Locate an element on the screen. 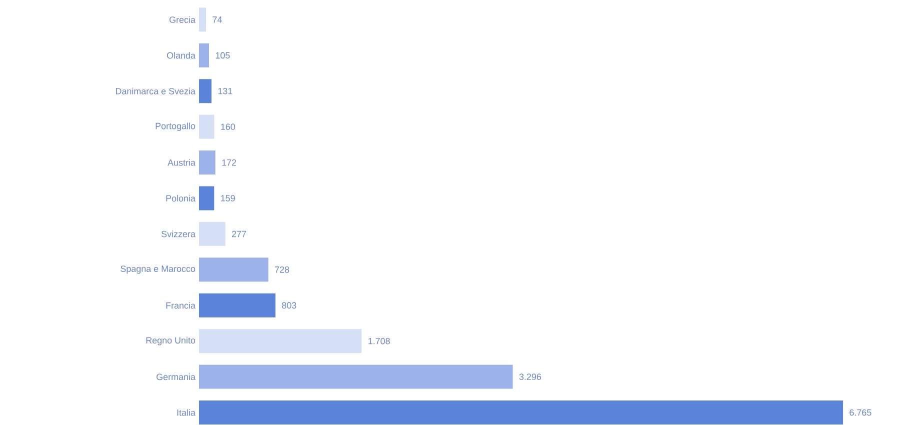 Image resolution: width=902 pixels, height=425 pixels. data-label: 6.765 is located at coordinates (861, 412).